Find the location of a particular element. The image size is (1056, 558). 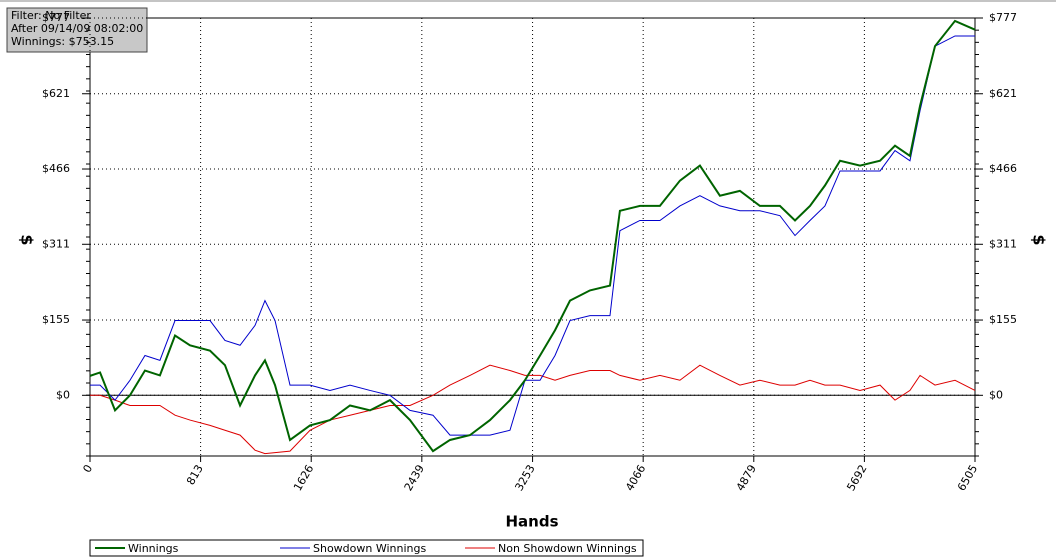

info-text: Winnings: $753.15 is located at coordinates (62, 41).